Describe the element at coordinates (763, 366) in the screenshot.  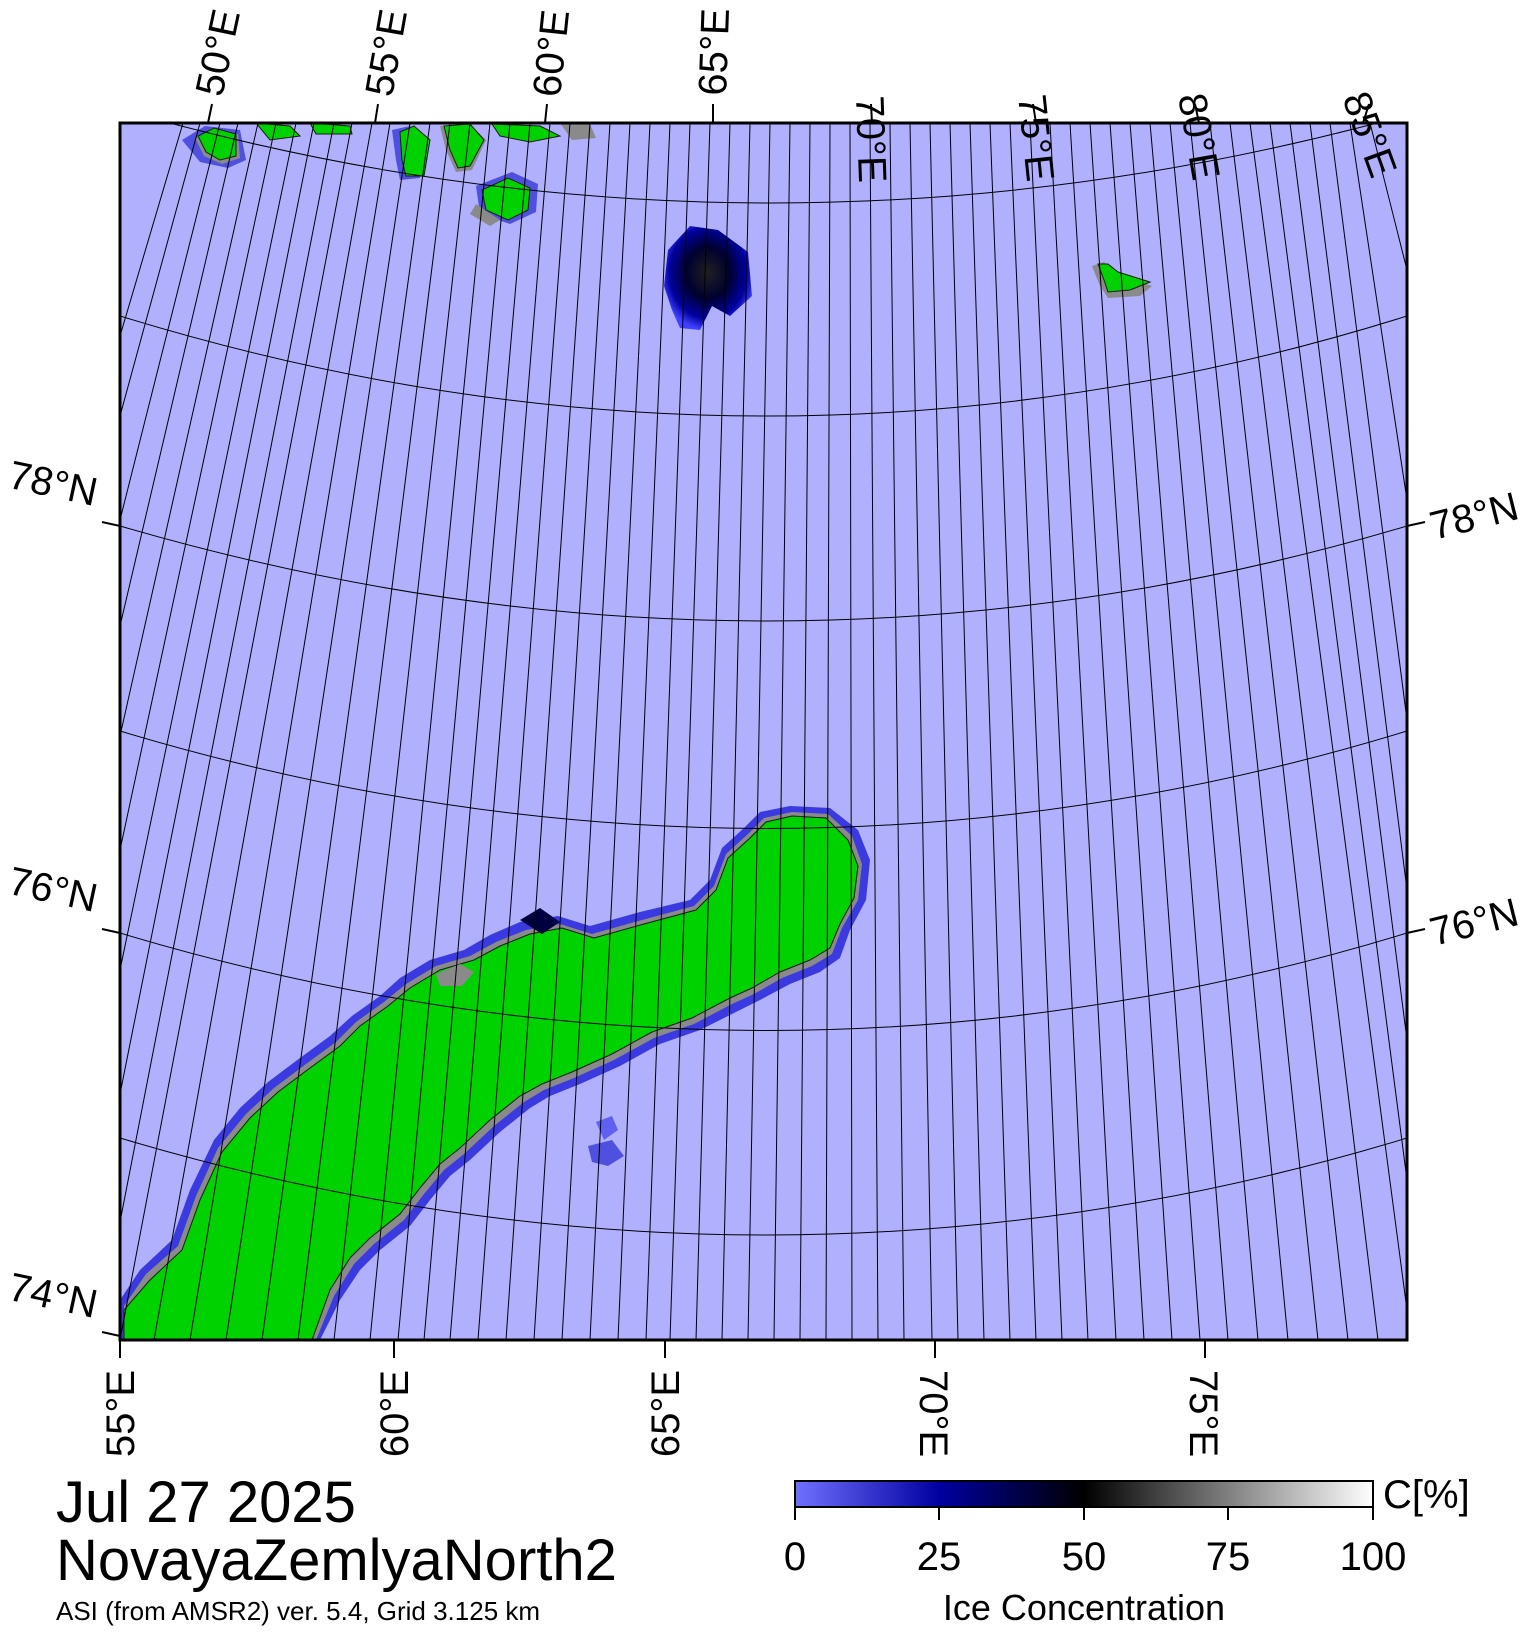
I see `parallel-78-5n` at that location.